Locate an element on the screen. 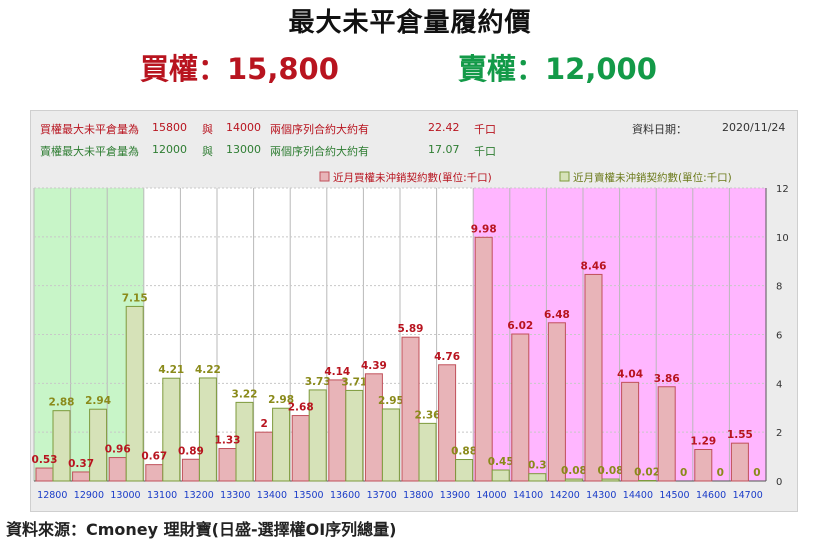  x-tick-label: 13800 is located at coordinates (418, 495).